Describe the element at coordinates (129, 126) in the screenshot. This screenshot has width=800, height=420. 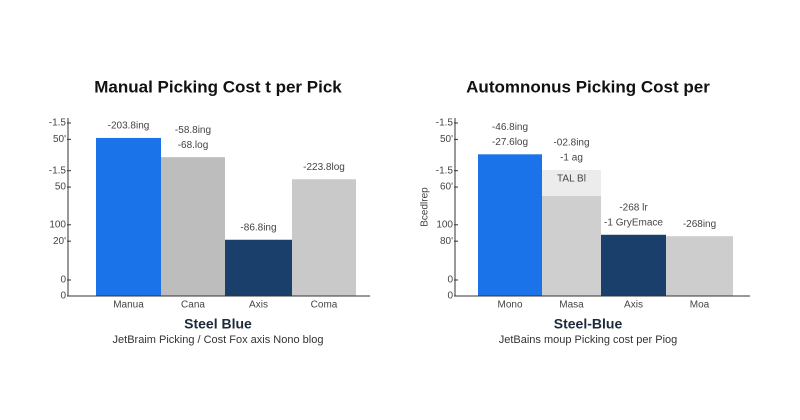
I see `bar-label: -203.8ing` at that location.